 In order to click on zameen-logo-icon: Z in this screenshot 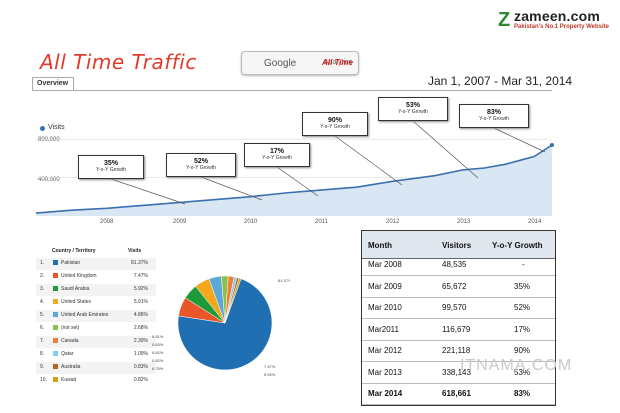, I will do `click(504, 20)`.